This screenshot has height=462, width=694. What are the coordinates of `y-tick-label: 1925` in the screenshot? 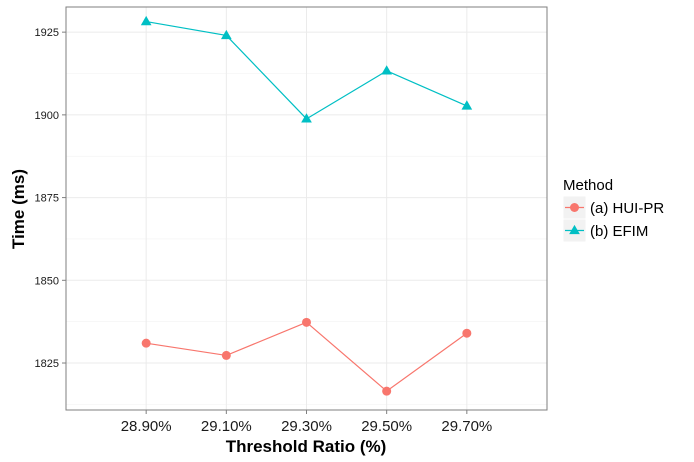 It's located at (47, 33).